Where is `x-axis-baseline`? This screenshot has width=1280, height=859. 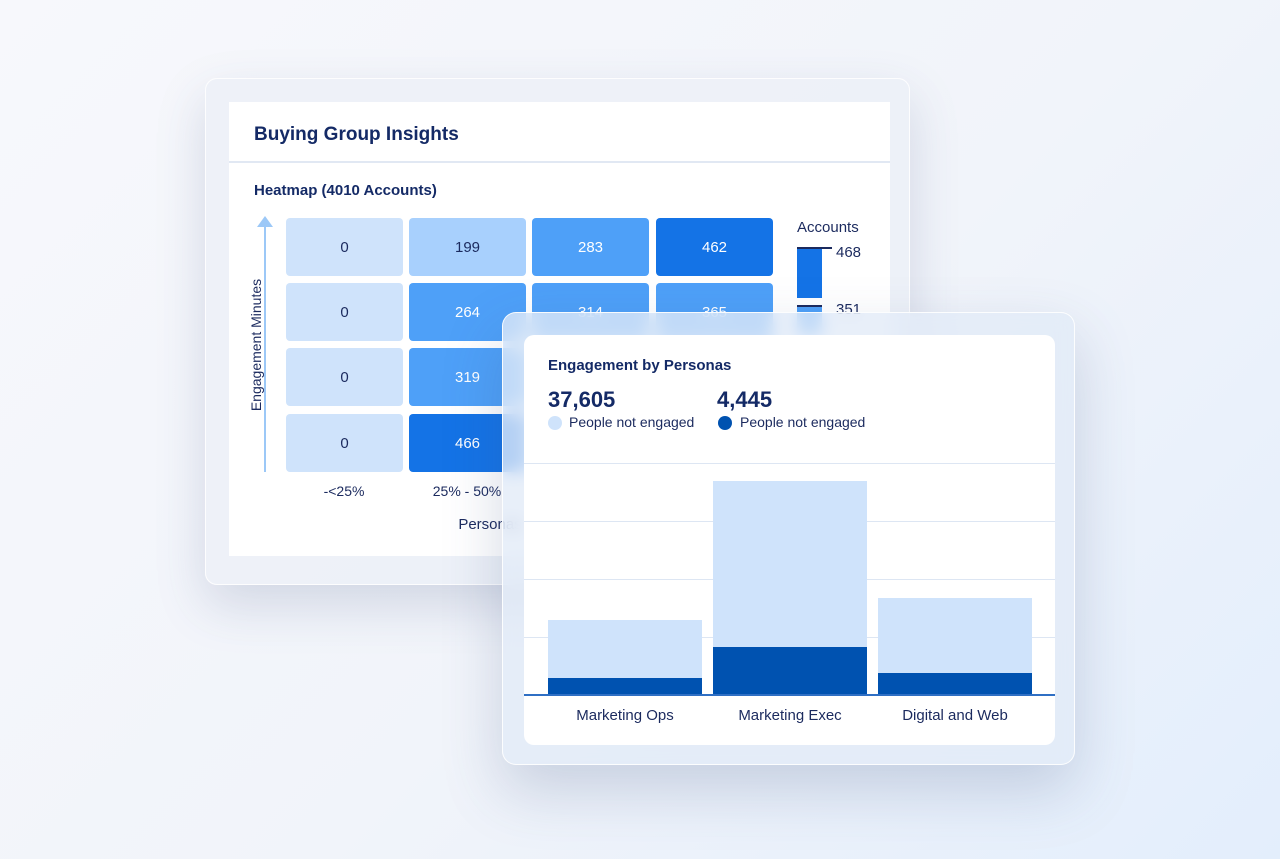
x-axis-baseline is located at coordinates (789, 695).